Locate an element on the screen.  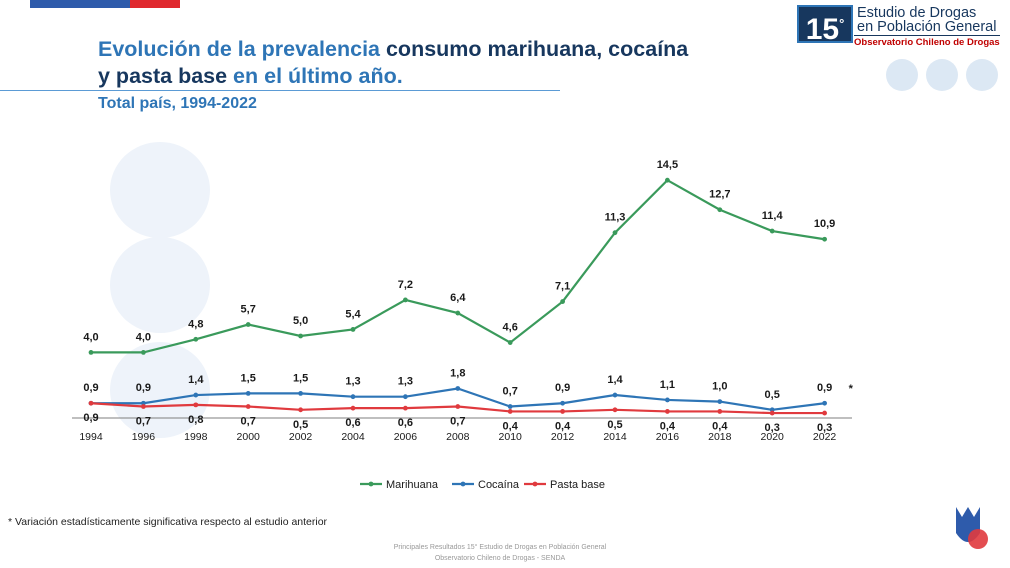
decorative-circles is located at coordinates (942, 75).